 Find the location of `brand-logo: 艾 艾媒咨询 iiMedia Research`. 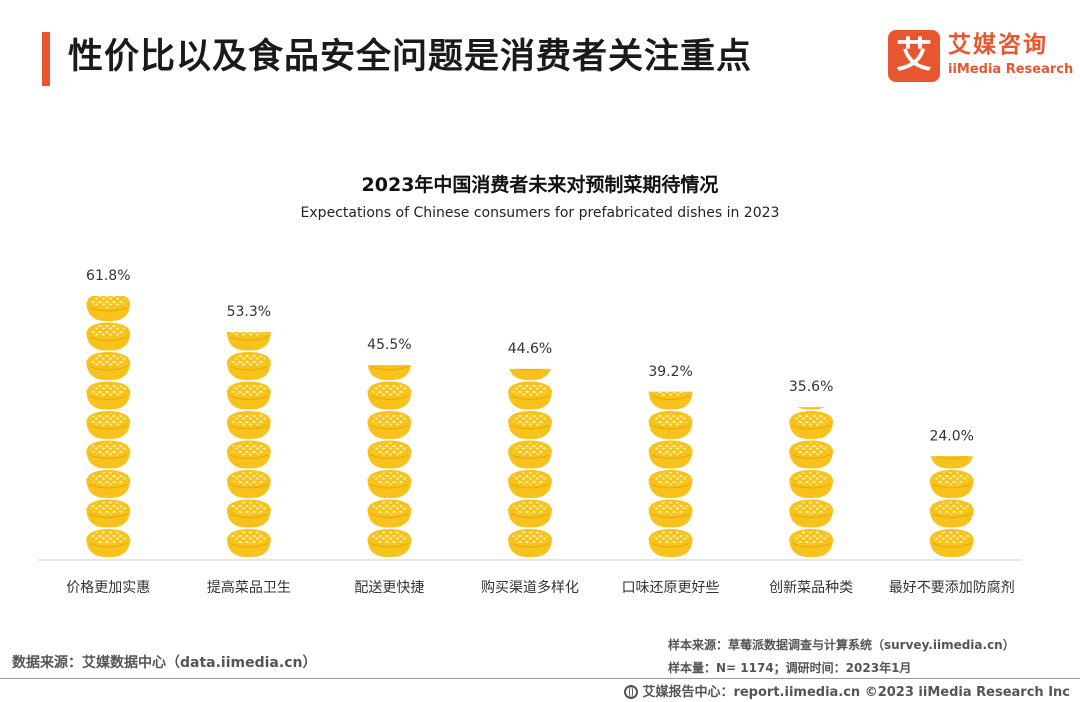

brand-logo: 艾 艾媒咨询 iiMedia Research is located at coordinates (980, 56).